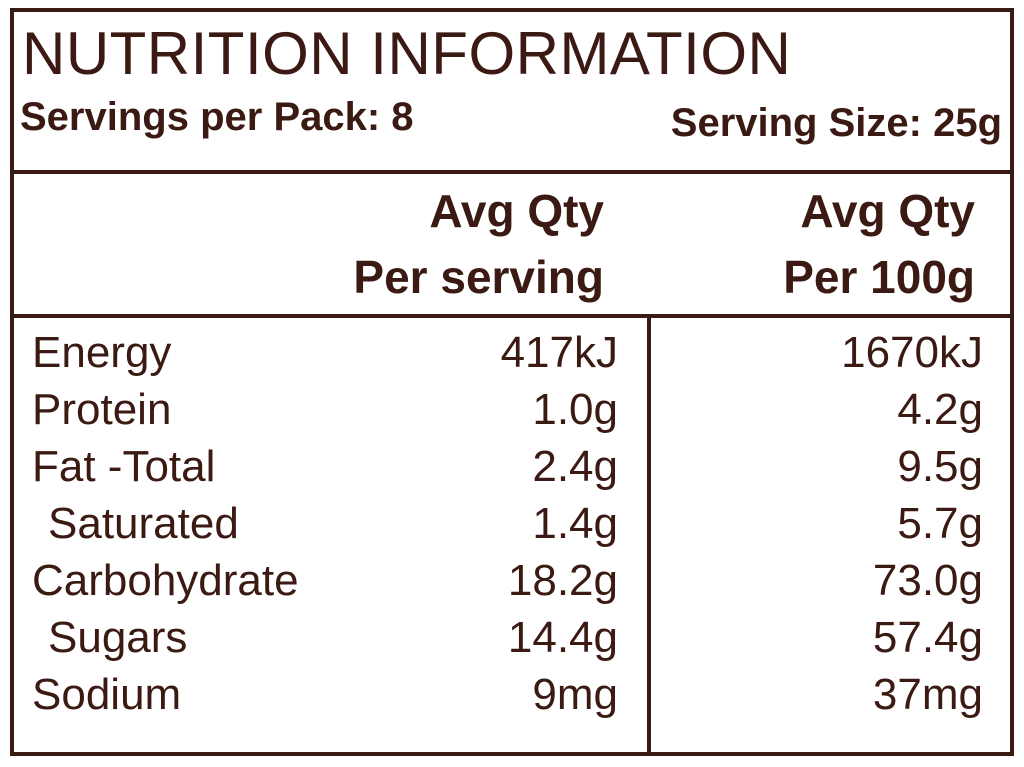  Describe the element at coordinates (575, 466) in the screenshot. I see `per-serving-value: 2.4g` at that location.